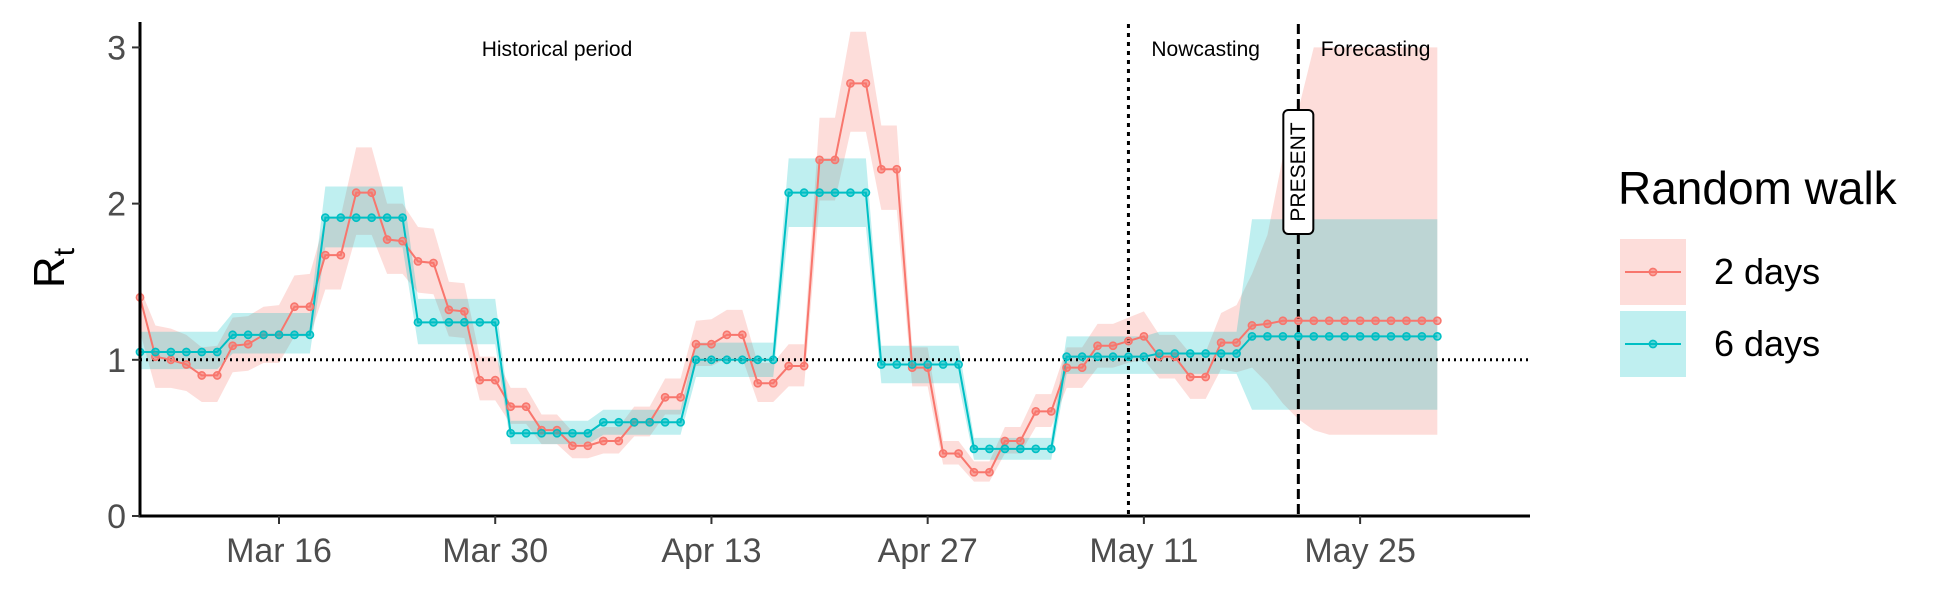 The height and width of the screenshot is (605, 1950). Describe the element at coordinates (711, 551) in the screenshot. I see `x-tick-label: Apr 13` at that location.